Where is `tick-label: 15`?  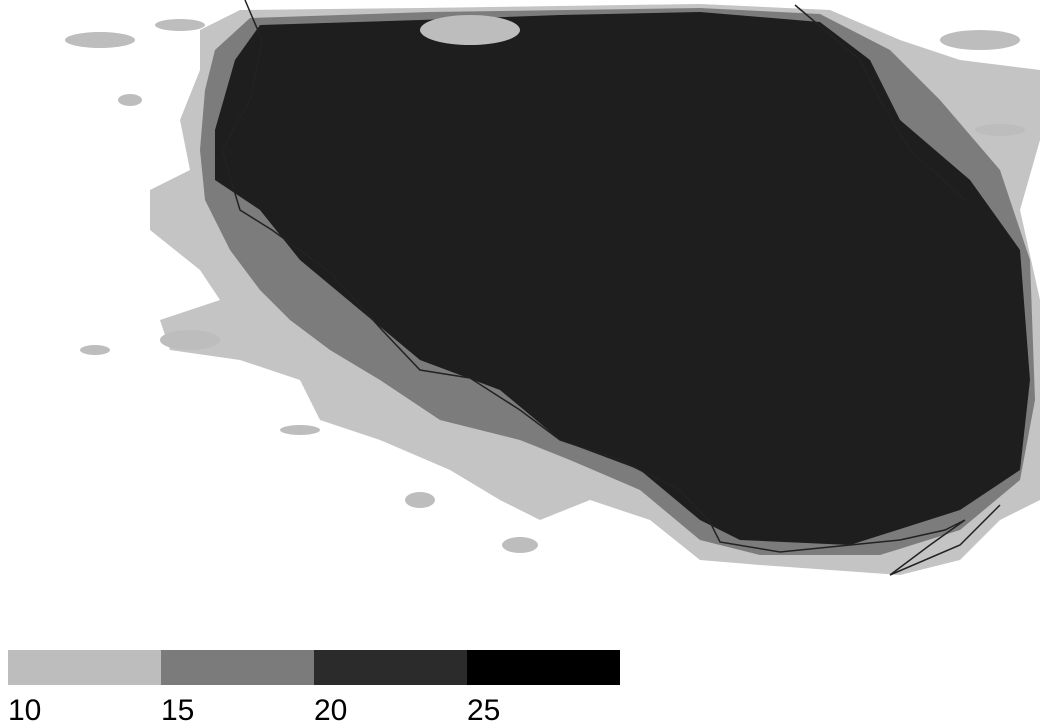 tick-label: 15 is located at coordinates (177, 710).